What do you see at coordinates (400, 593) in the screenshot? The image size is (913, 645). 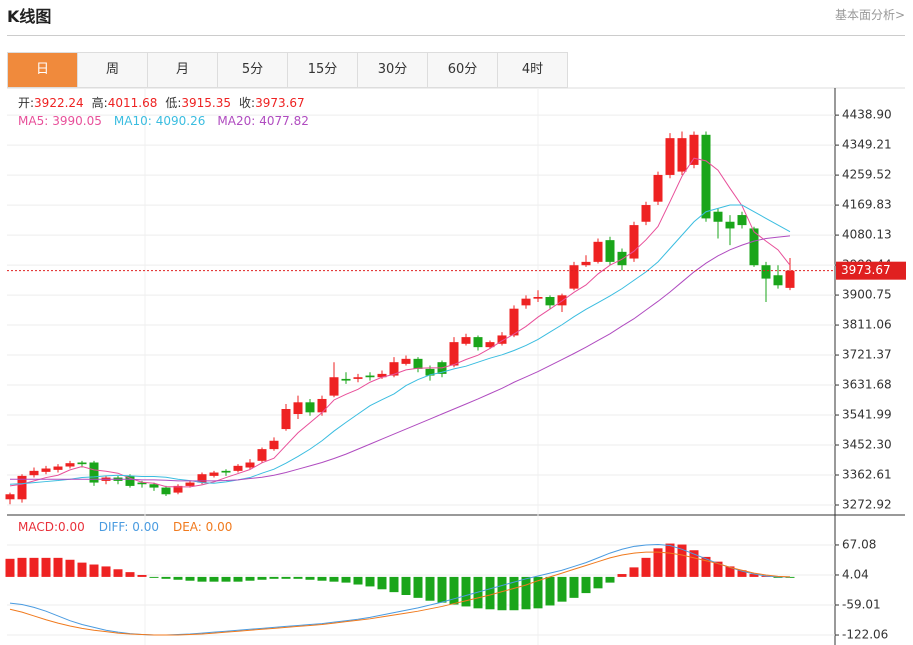 I see `macd-line` at bounding box center [400, 593].